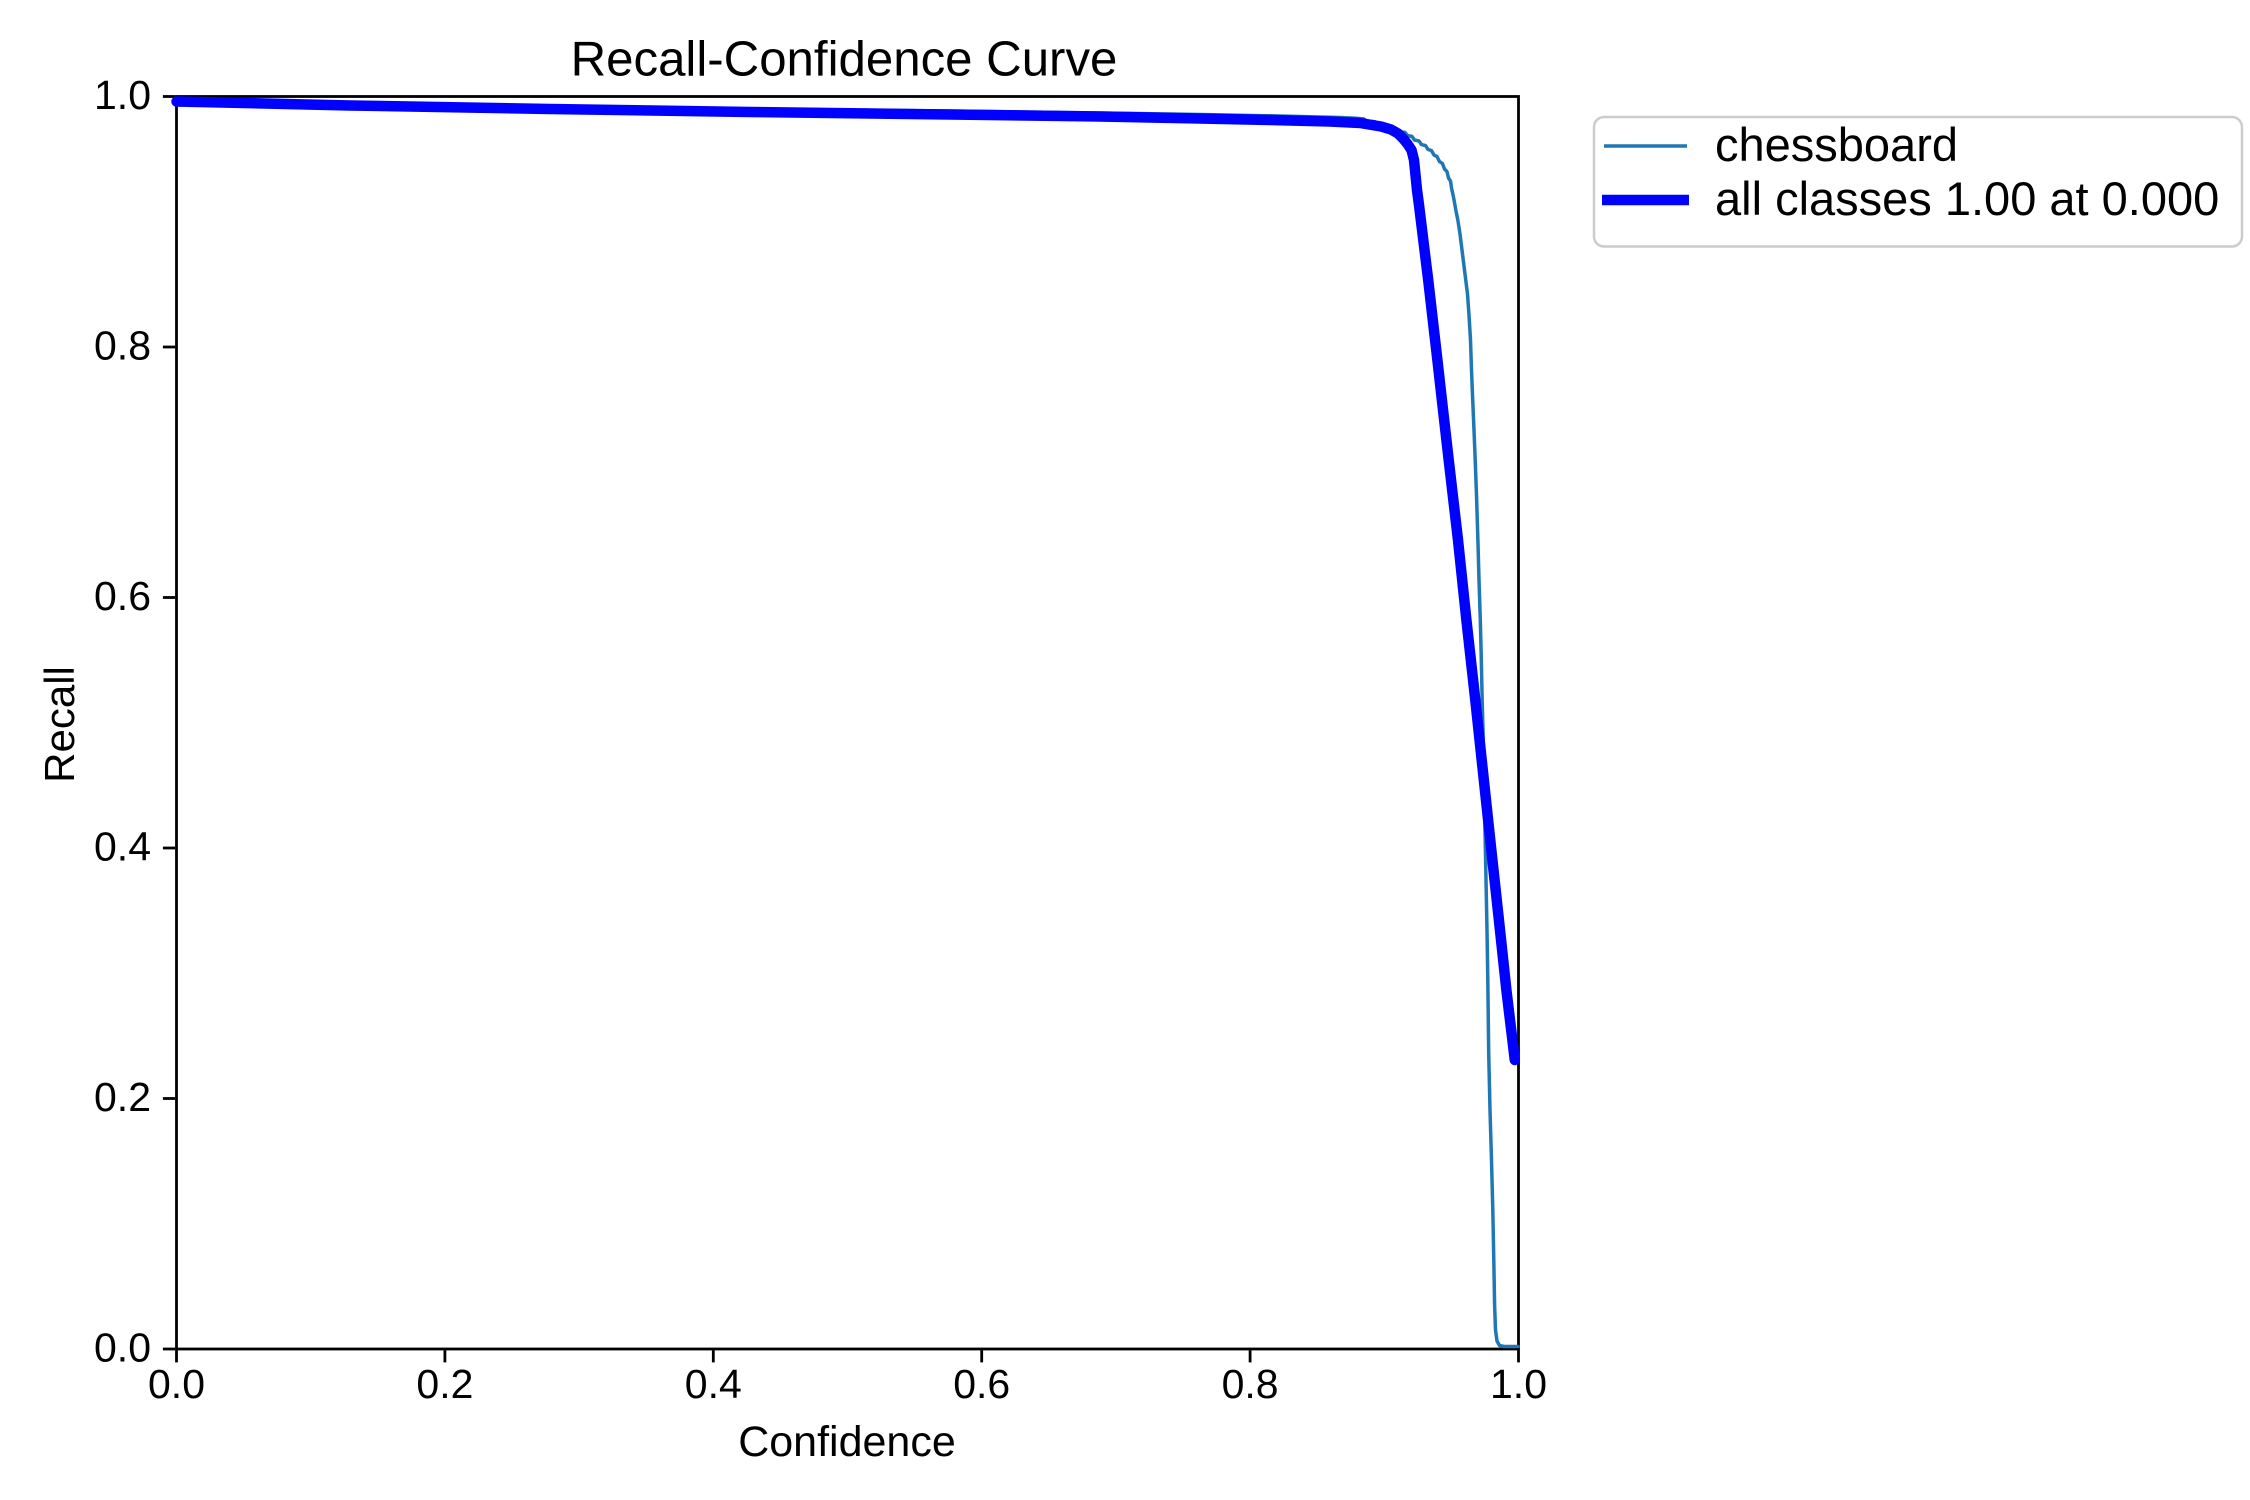  Describe the element at coordinates (1967, 198) in the screenshot. I see `svg-text: all classes 1.00 at 0.000` at that location.